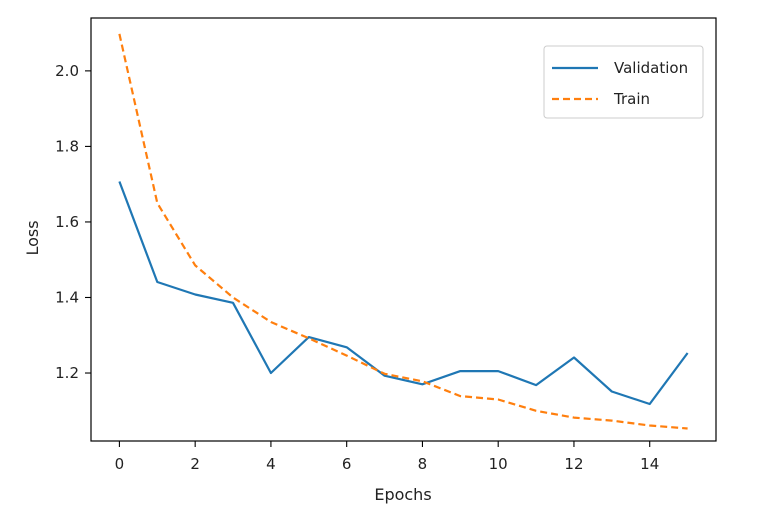 This screenshot has width=757, height=517. I want to click on x-tick-label: 6, so click(347, 464).